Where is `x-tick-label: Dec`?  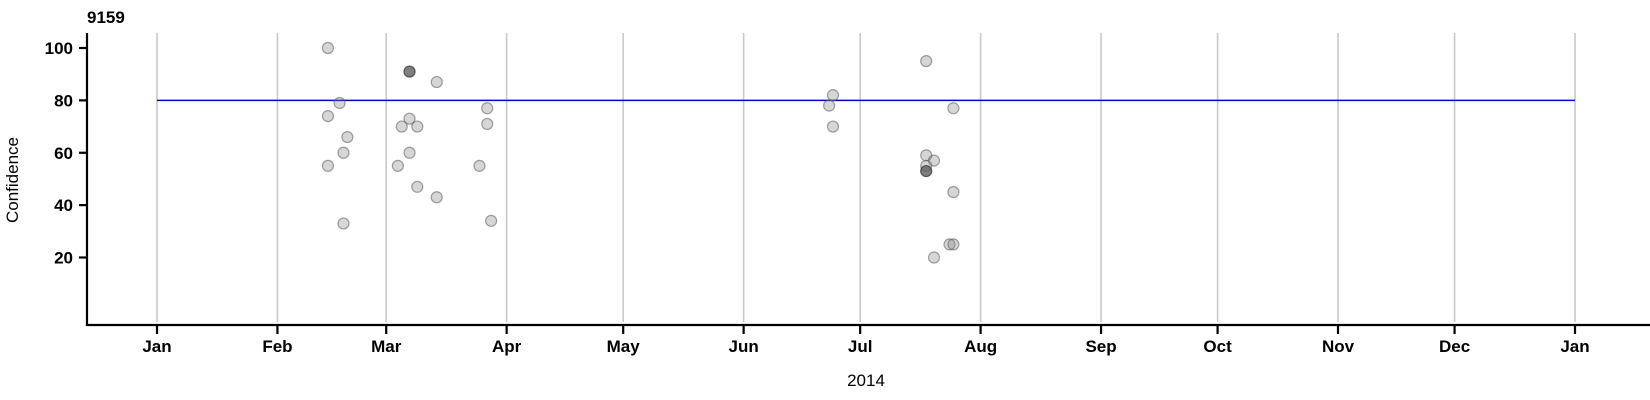 x-tick-label: Dec is located at coordinates (1454, 346).